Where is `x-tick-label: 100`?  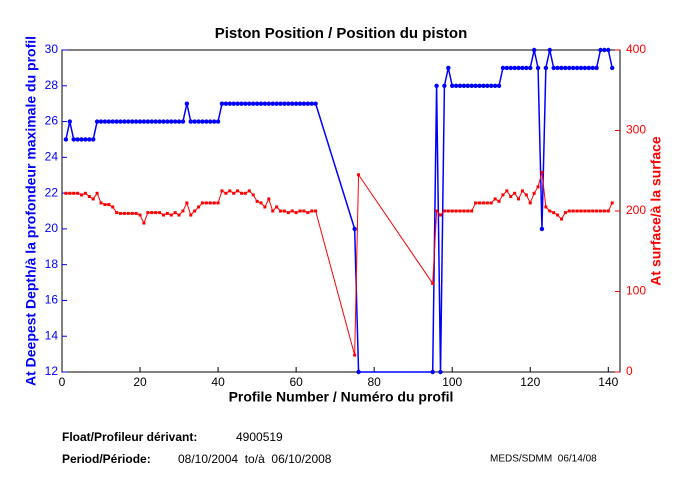 x-tick-label: 100 is located at coordinates (452, 382).